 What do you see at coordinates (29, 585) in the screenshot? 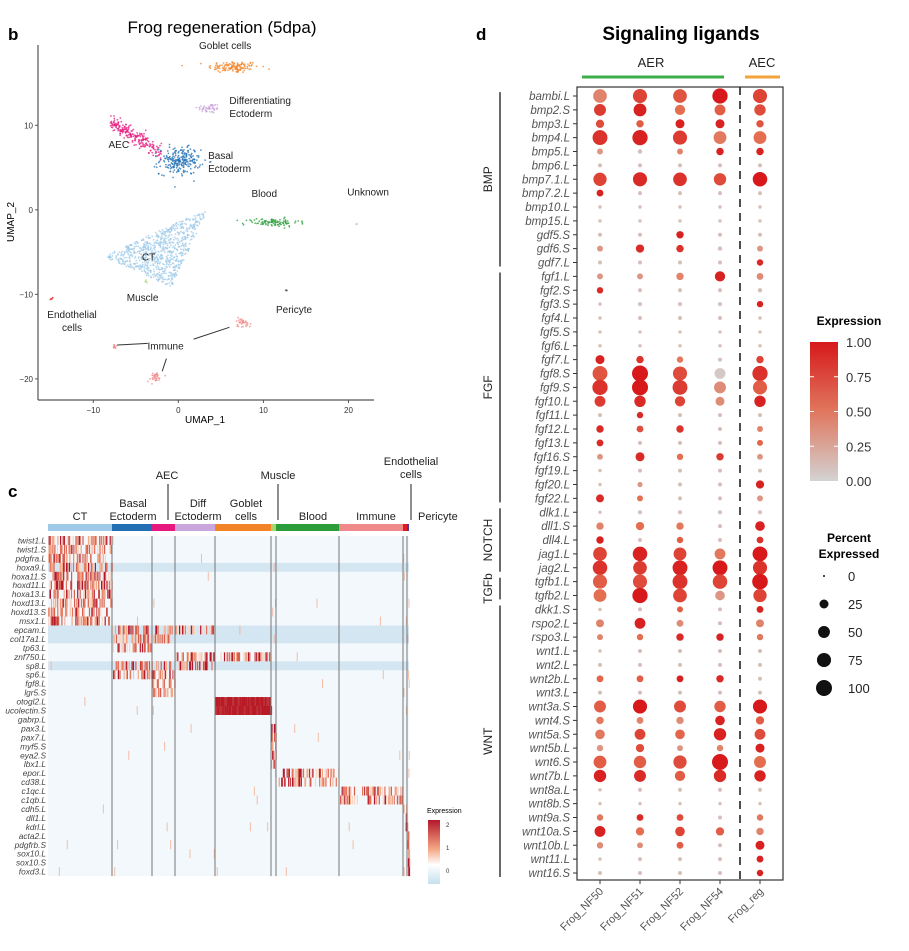
I see `heatmap-gene-label: hoxd11.L` at bounding box center [29, 585].